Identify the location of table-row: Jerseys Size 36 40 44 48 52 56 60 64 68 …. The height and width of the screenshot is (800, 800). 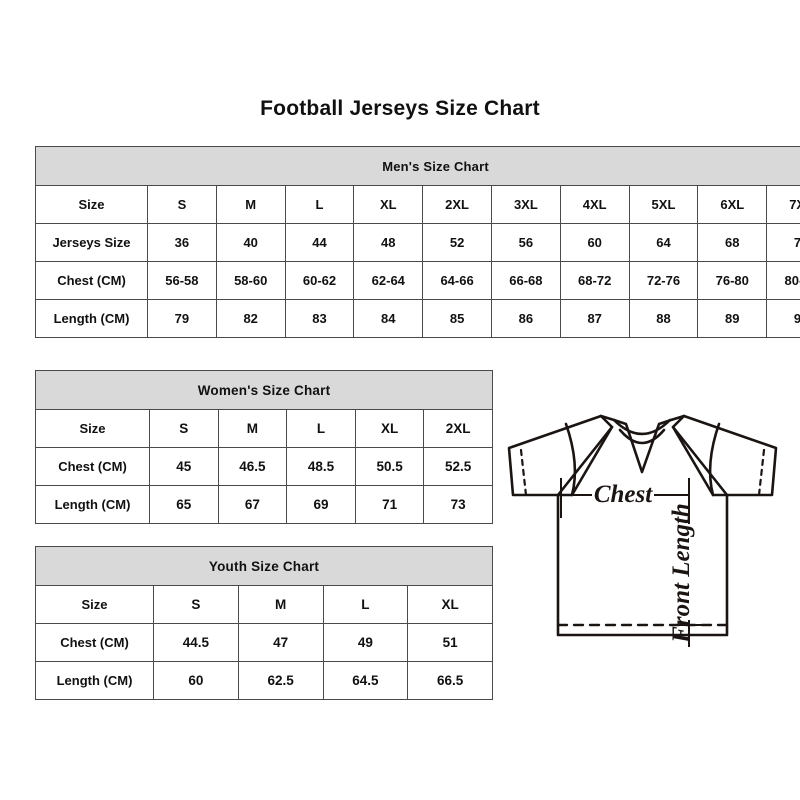
(417, 242).